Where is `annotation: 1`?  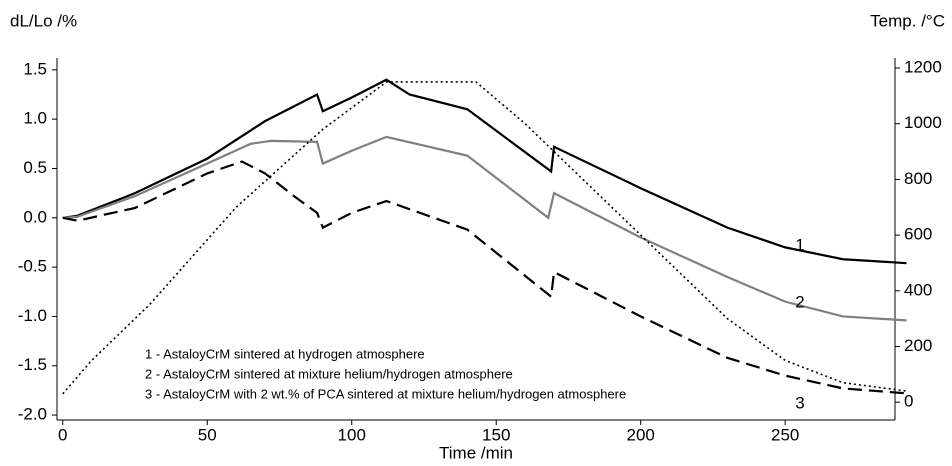
annotation: 1 is located at coordinates (799, 244).